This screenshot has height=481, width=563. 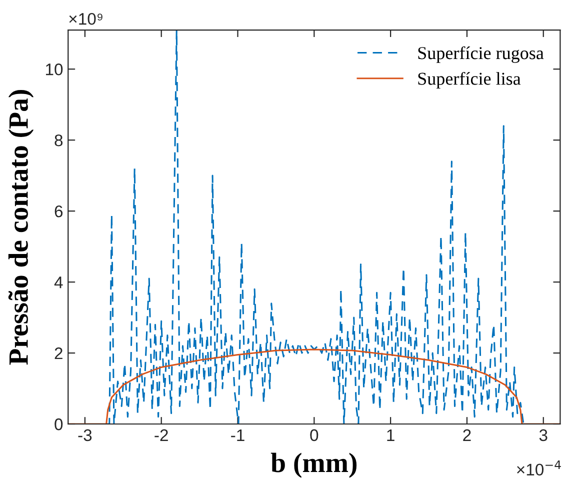 I want to click on x-tick-label: 2, so click(x=467, y=435).